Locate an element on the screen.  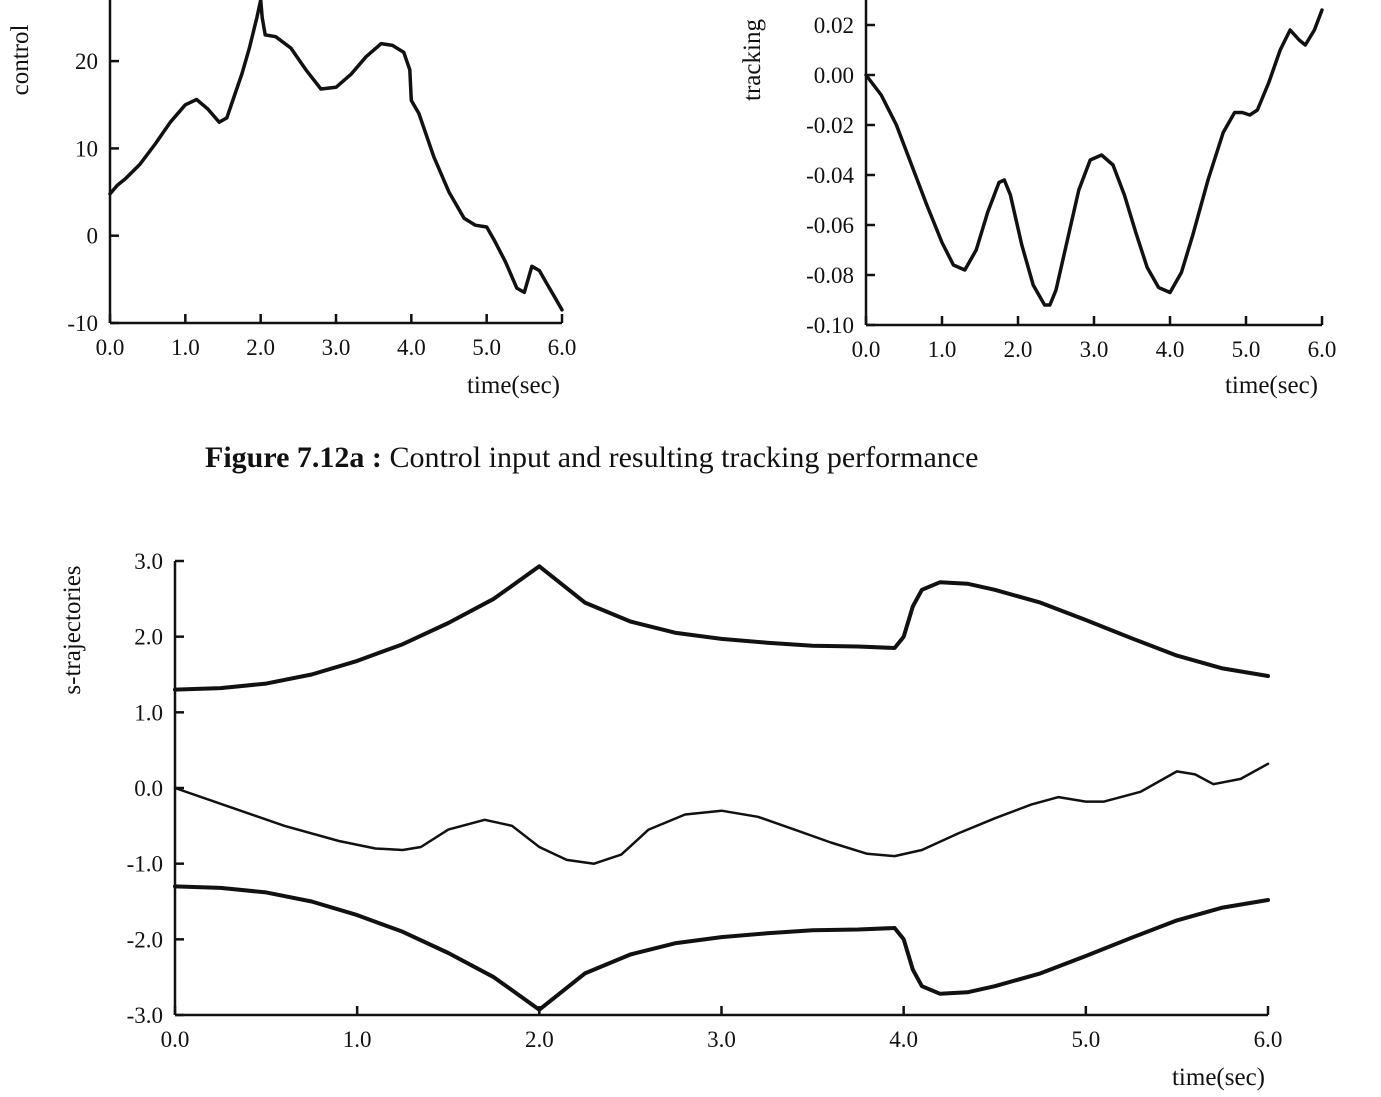
tracking-x-tick-label: 2.0 is located at coordinates (1018, 349).